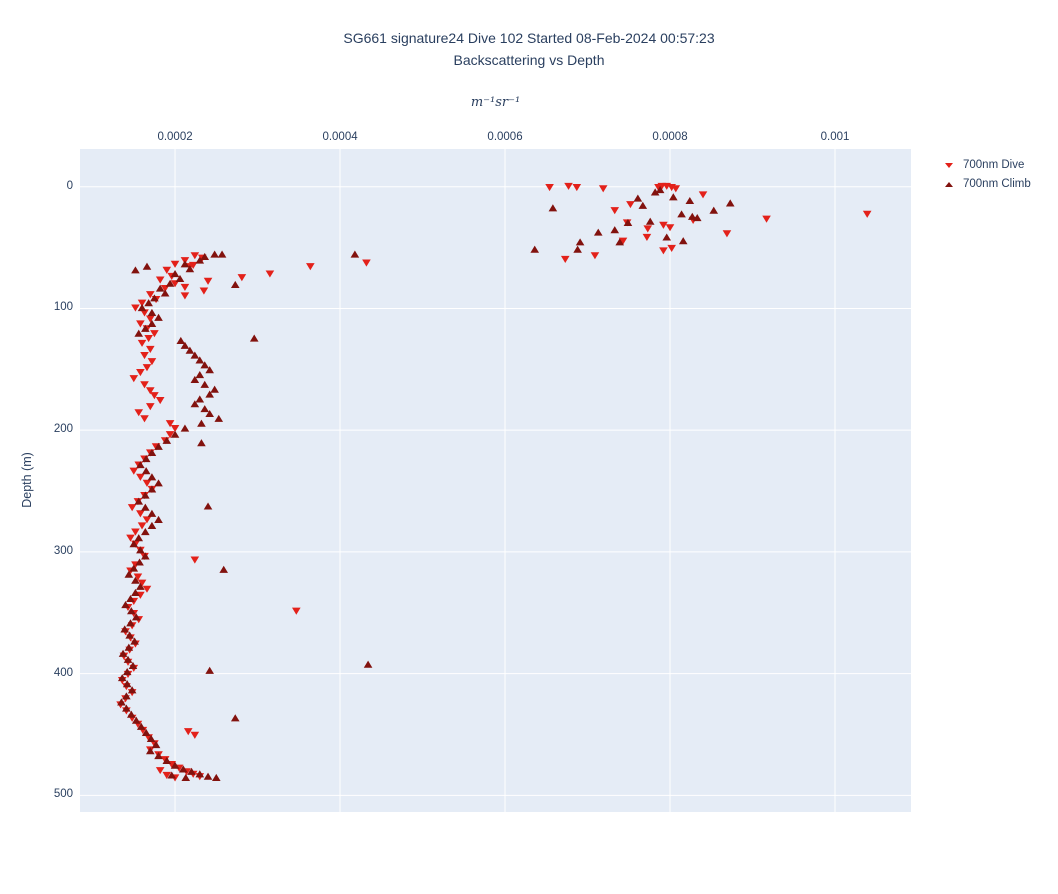  What do you see at coordinates (949, 184) in the screenshot?
I see `triangle-up-icon` at bounding box center [949, 184].